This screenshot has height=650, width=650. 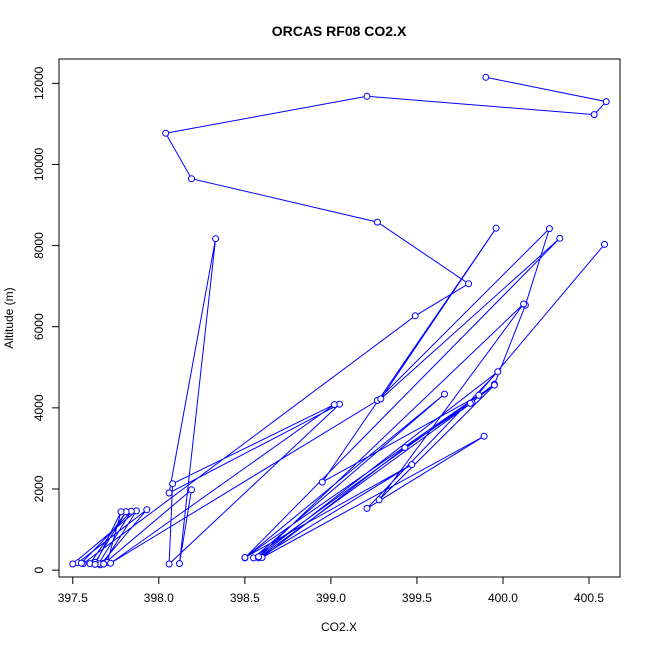 What do you see at coordinates (73, 598) in the screenshot?
I see `x-tick-label: 397.5` at bounding box center [73, 598].